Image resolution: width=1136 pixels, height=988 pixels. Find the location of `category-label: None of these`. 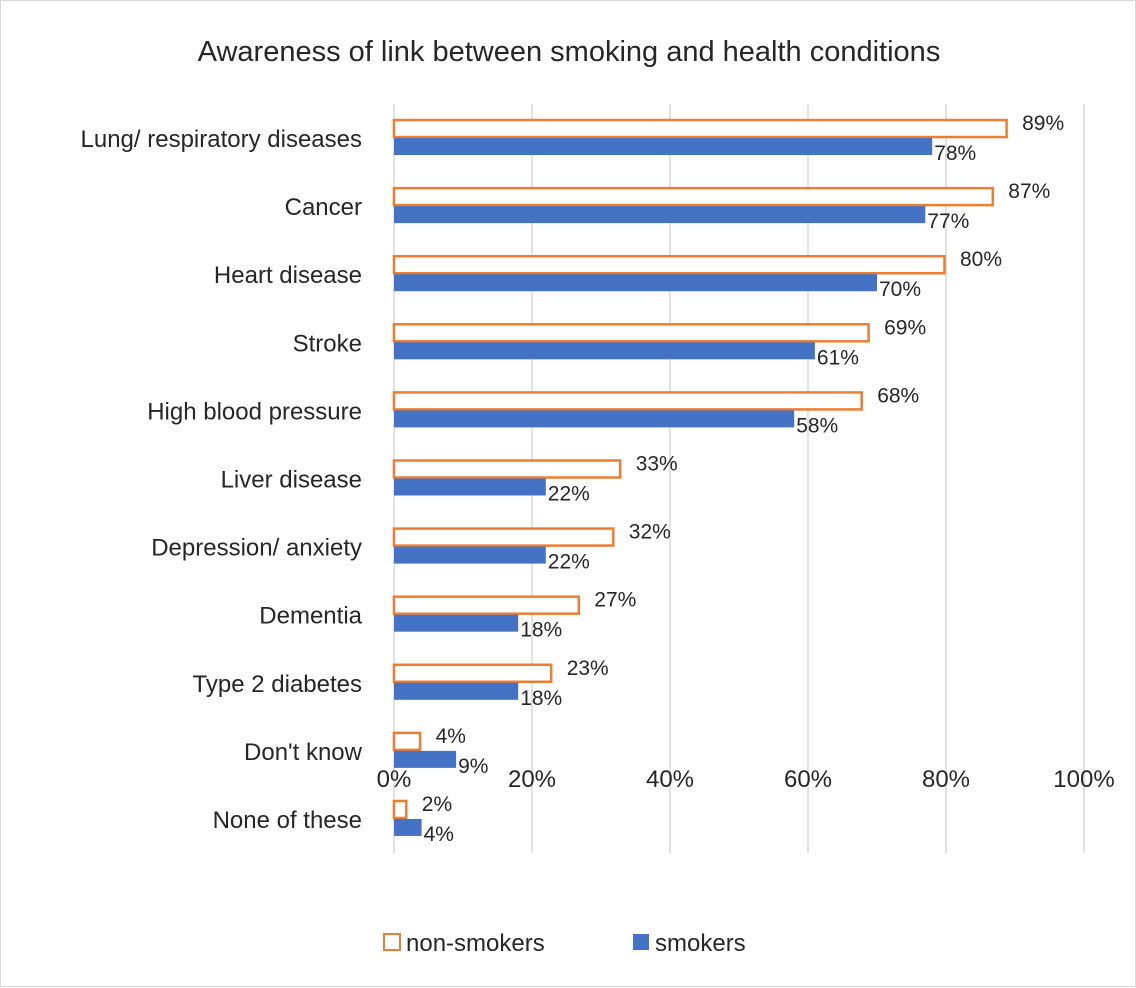

category-label: None of these is located at coordinates (287, 820).